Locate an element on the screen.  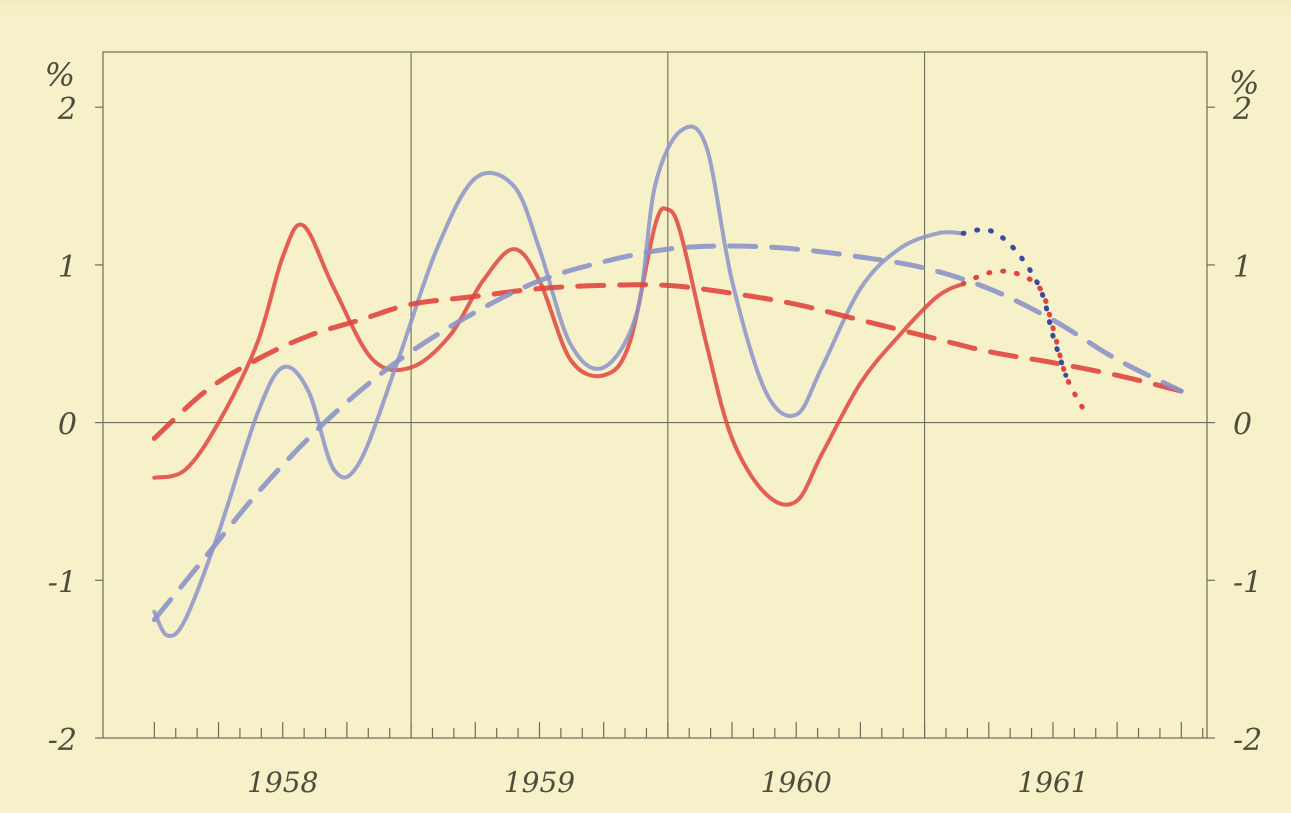
year-label: 1958 is located at coordinates (282, 782).